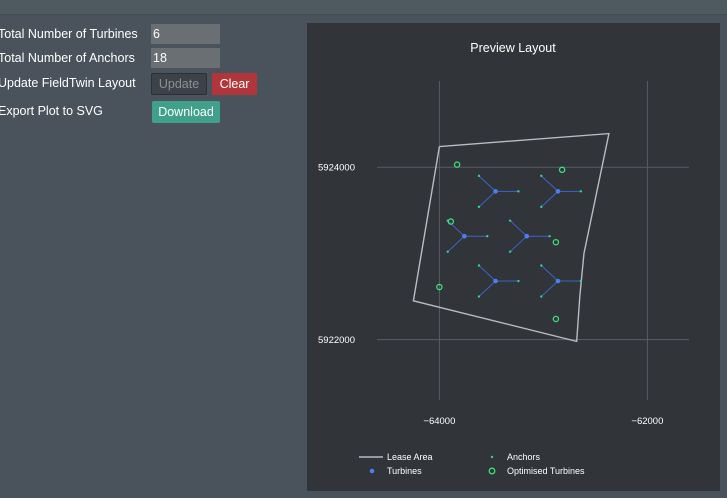 The image size is (727, 498). What do you see at coordinates (492, 471) in the screenshot?
I see `legend-optimised-swatch` at bounding box center [492, 471].